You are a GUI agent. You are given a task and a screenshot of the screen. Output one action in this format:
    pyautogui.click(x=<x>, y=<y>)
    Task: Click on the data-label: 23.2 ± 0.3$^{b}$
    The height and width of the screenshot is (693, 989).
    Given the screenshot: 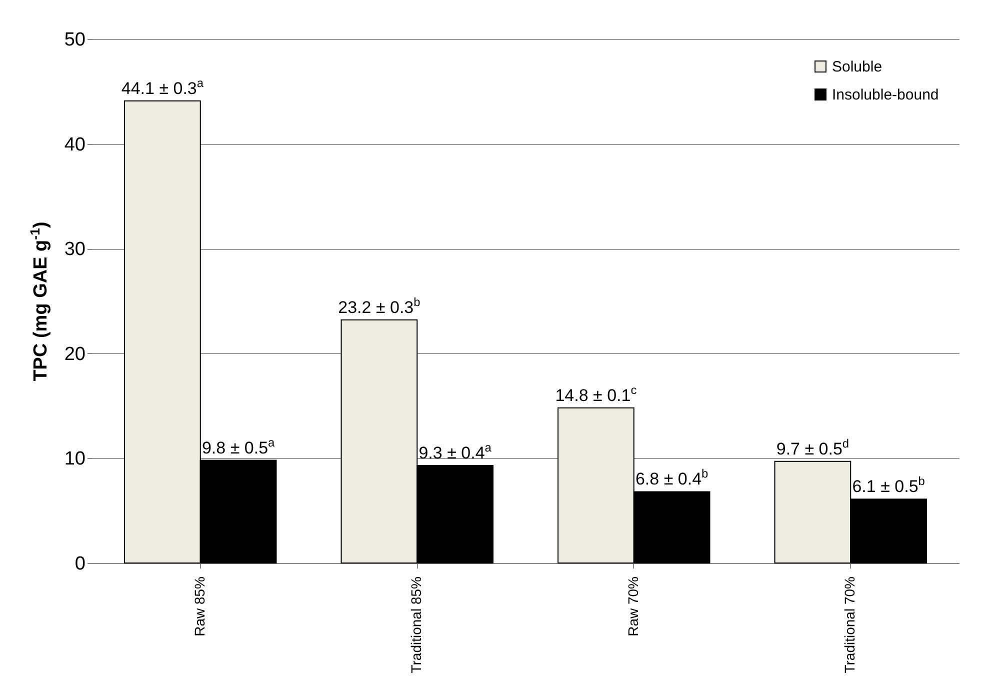 What is the action you would take?
    pyautogui.click(x=379, y=305)
    